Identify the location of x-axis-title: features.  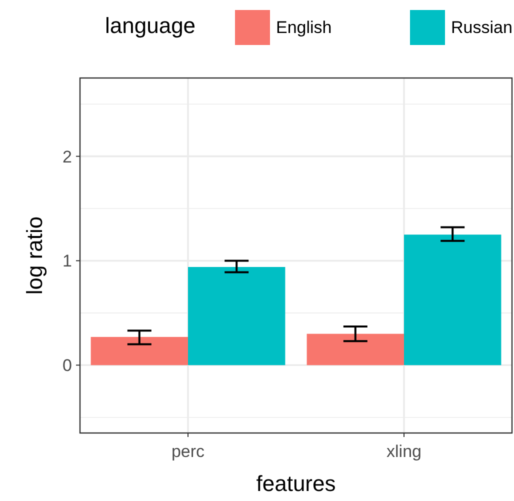
(296, 483).